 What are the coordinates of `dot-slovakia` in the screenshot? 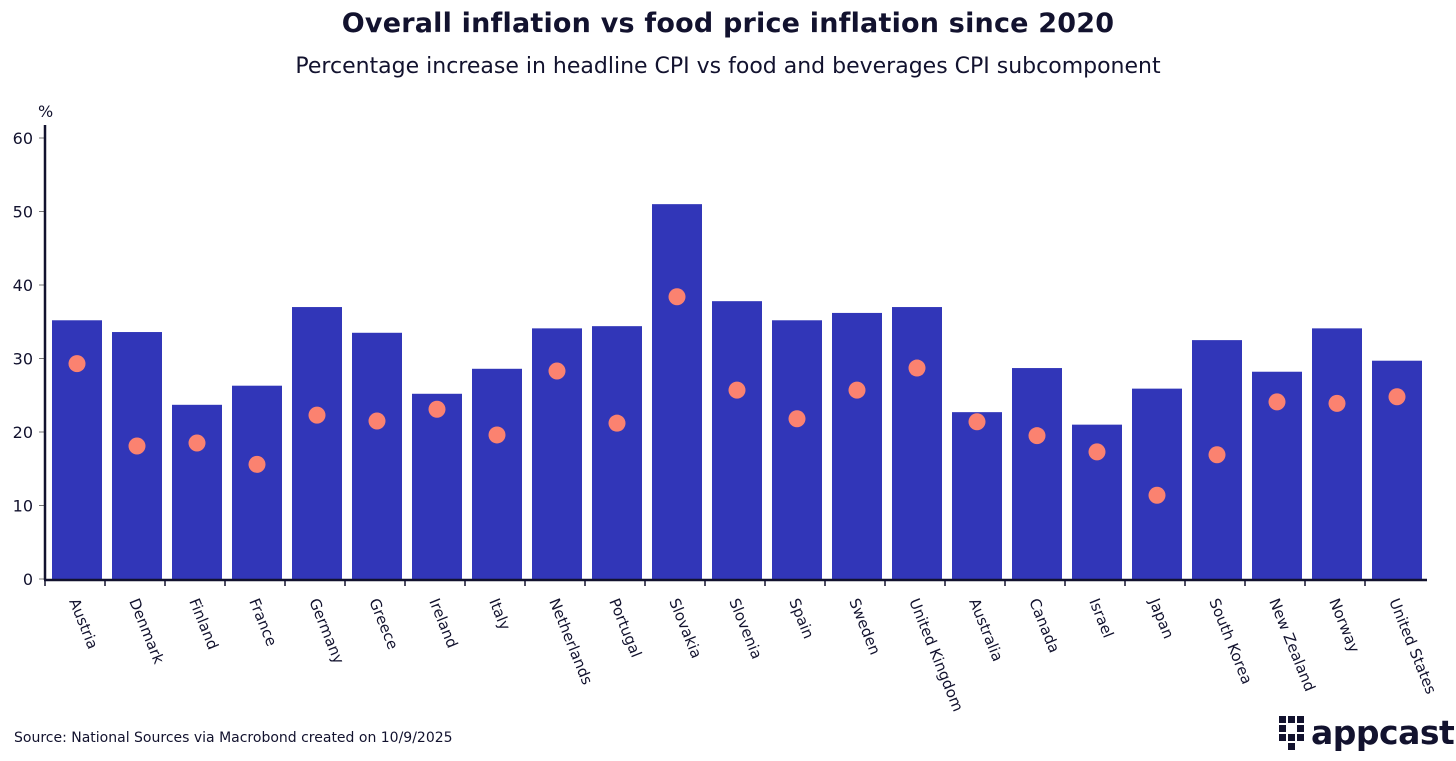 It's located at (677, 297).